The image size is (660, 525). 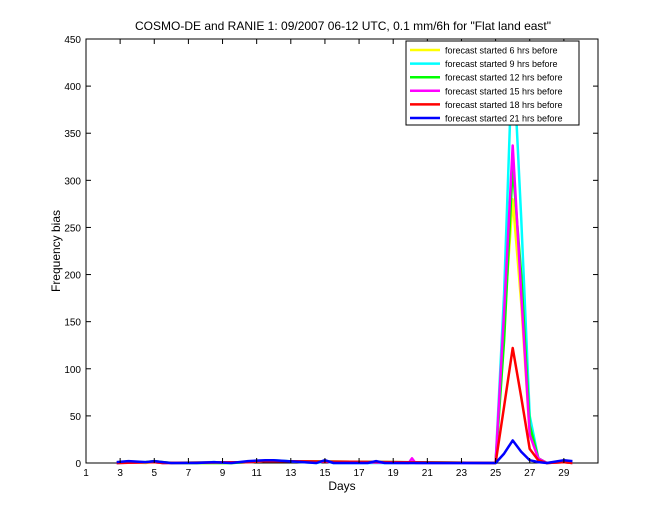 I want to click on x-tick-label: 3, so click(x=120, y=473).